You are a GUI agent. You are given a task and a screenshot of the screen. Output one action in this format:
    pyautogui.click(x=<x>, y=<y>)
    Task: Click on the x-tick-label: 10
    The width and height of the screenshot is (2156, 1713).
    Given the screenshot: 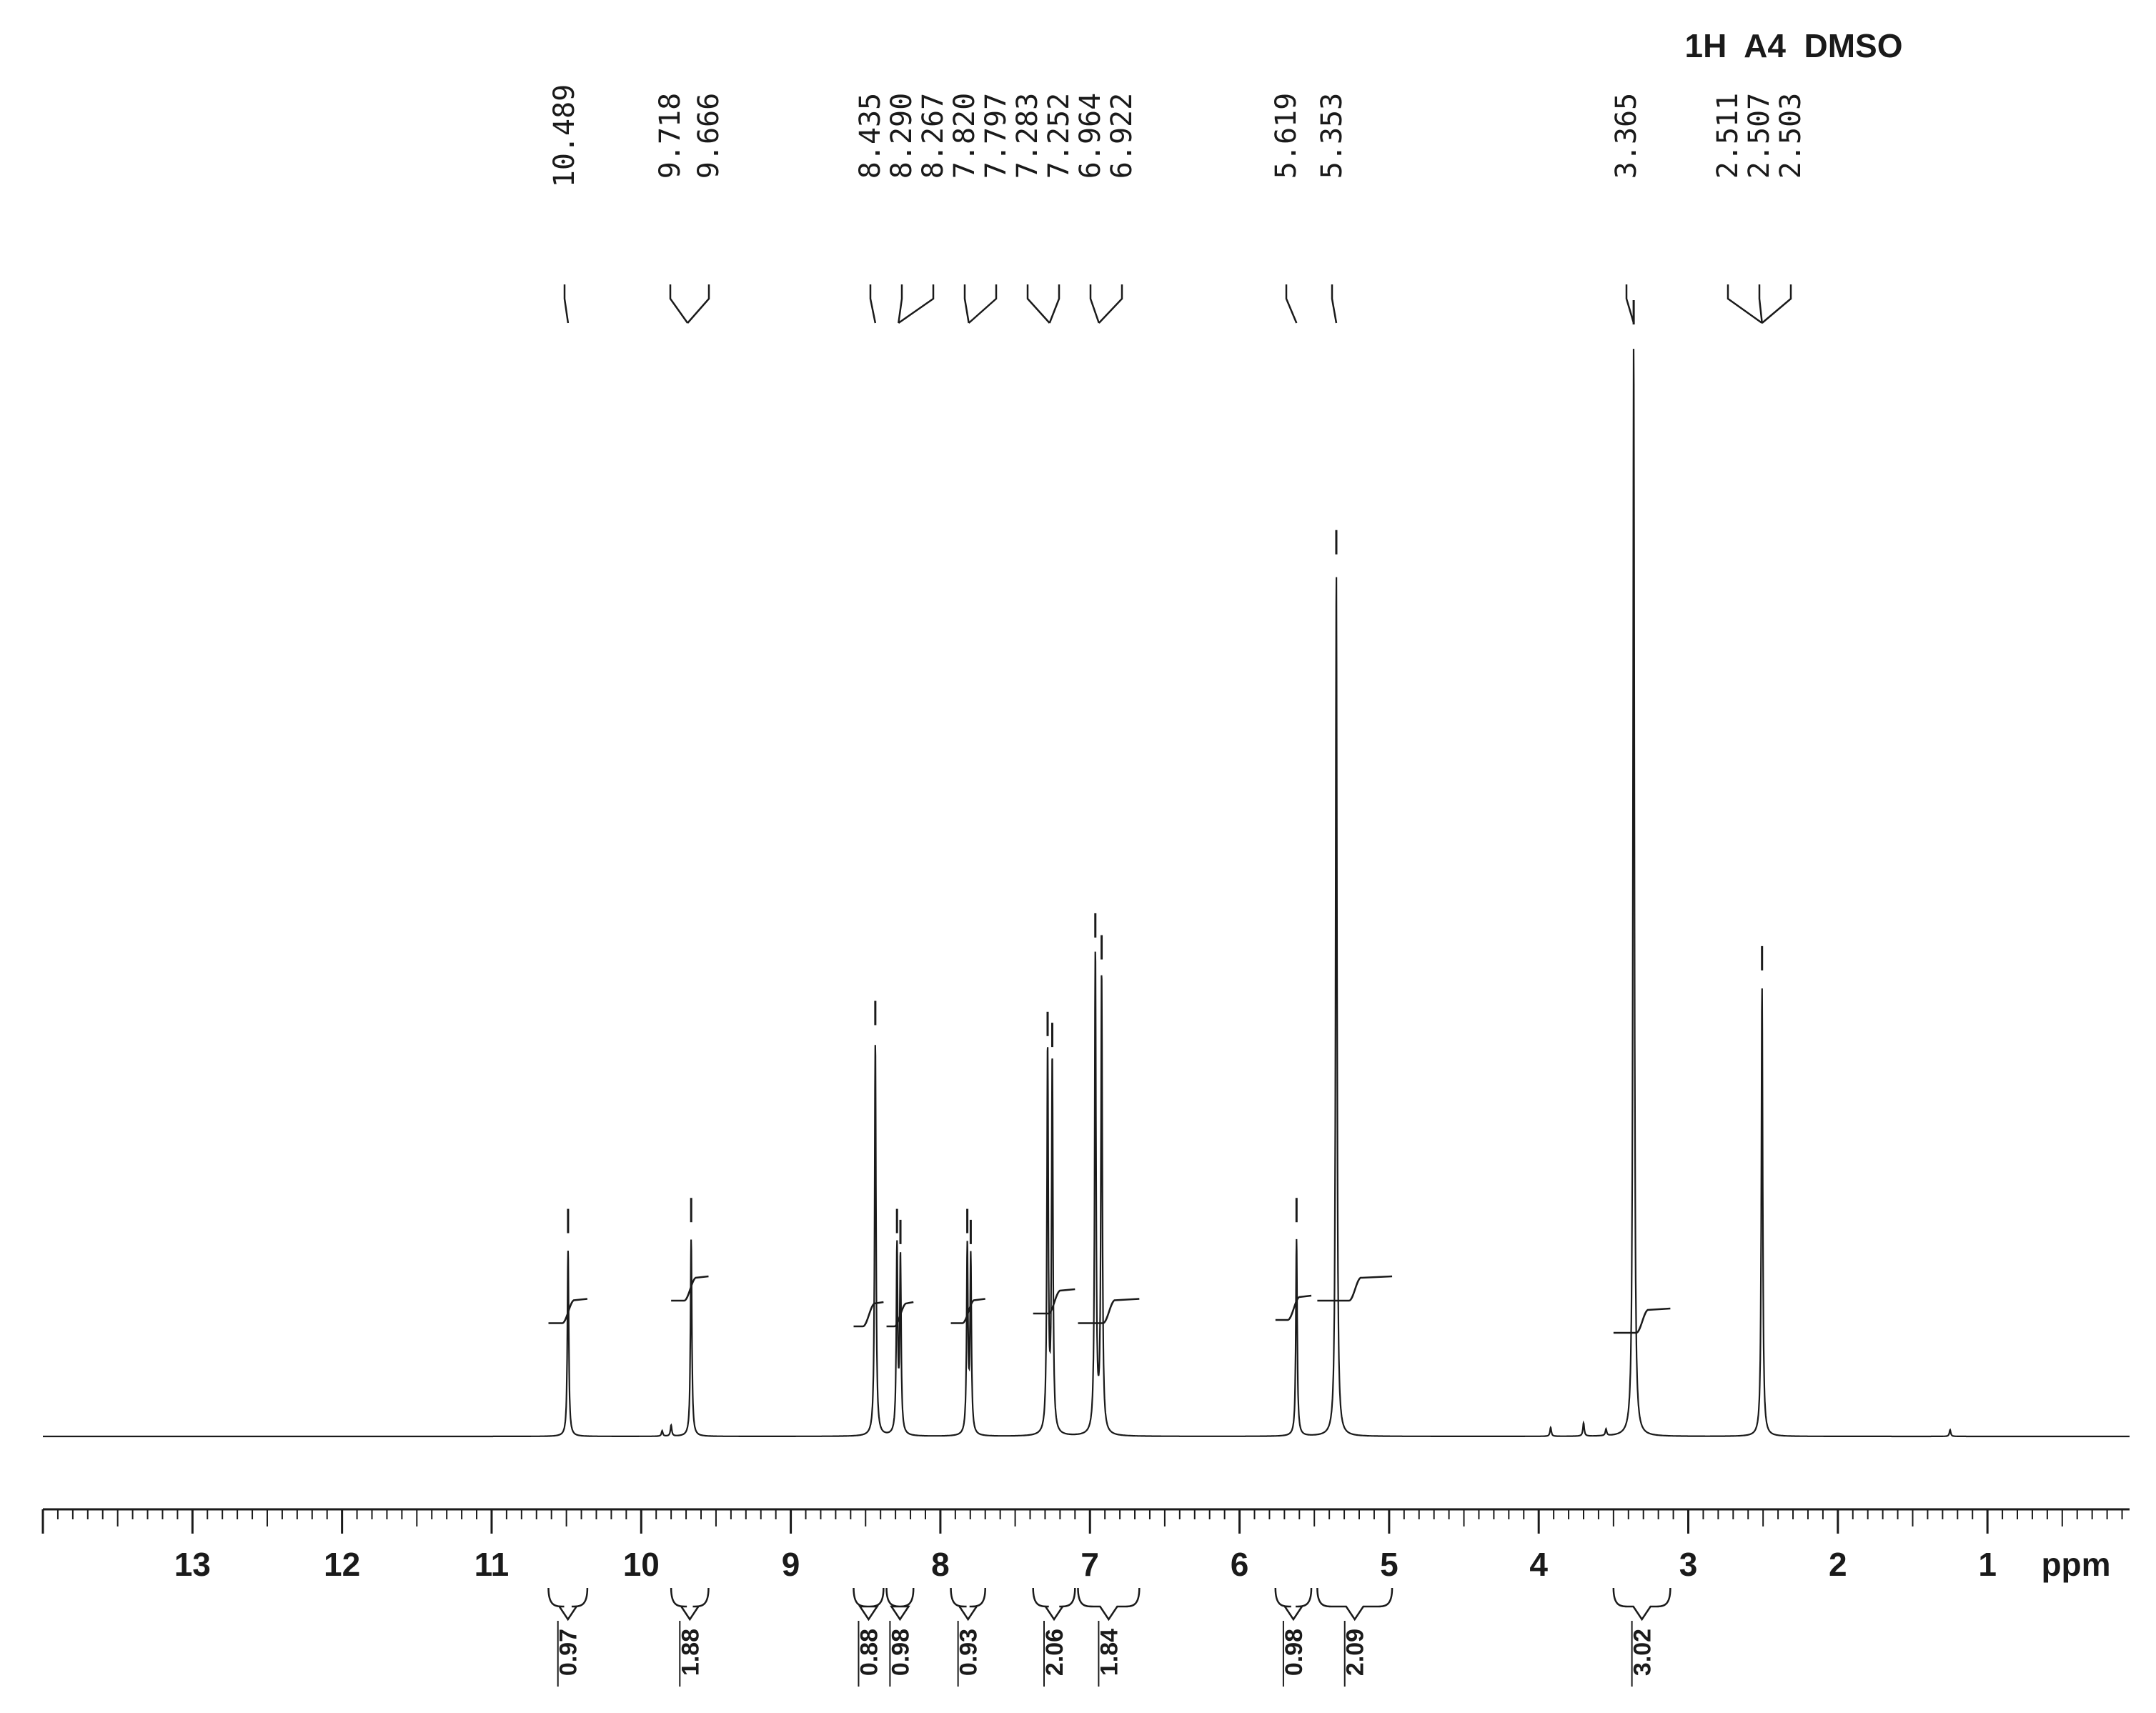 What is the action you would take?
    pyautogui.click(x=641, y=1565)
    